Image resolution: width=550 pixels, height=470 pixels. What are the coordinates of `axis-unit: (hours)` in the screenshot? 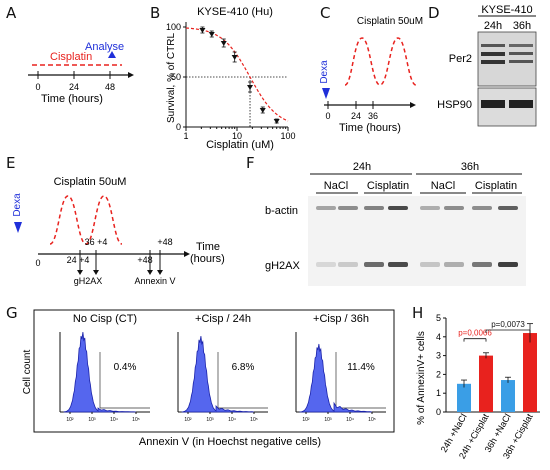 It's located at (207, 259).